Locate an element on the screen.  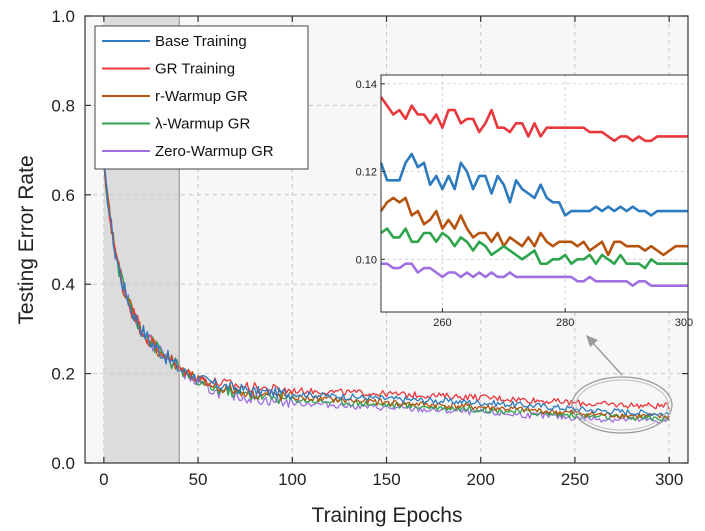
y-tick-label-3: 0.6 is located at coordinates (63, 195).